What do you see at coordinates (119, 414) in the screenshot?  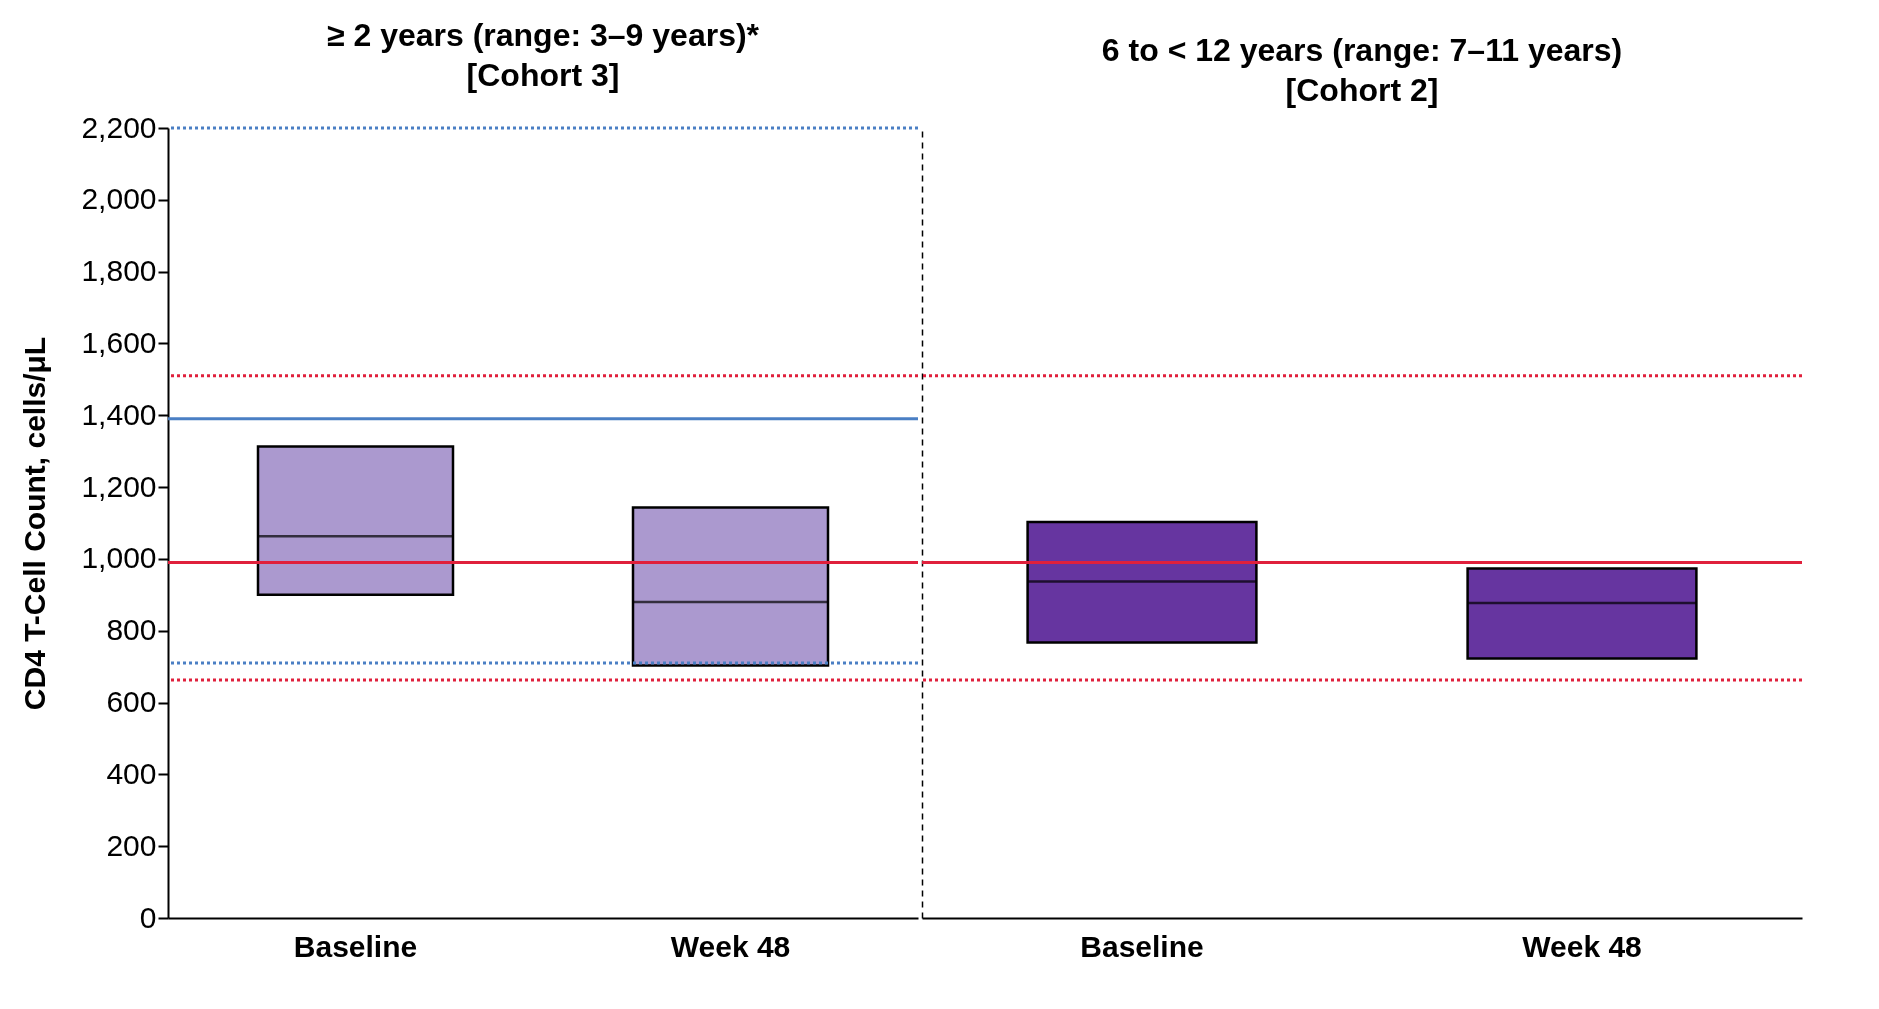 I see `y-tick-label: 1,400` at bounding box center [119, 414].